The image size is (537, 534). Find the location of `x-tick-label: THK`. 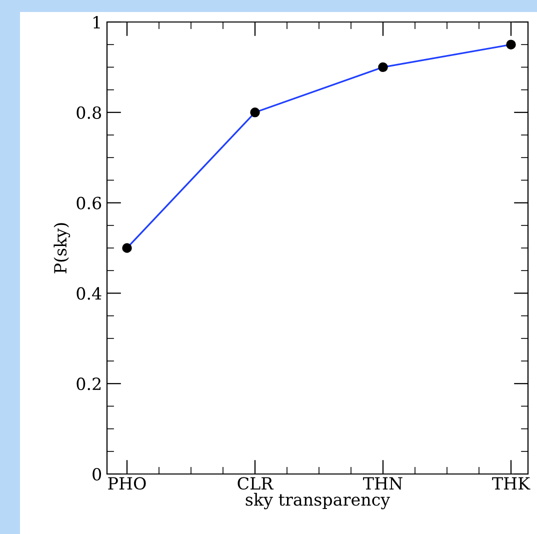

x-tick-label: THK is located at coordinates (511, 483).